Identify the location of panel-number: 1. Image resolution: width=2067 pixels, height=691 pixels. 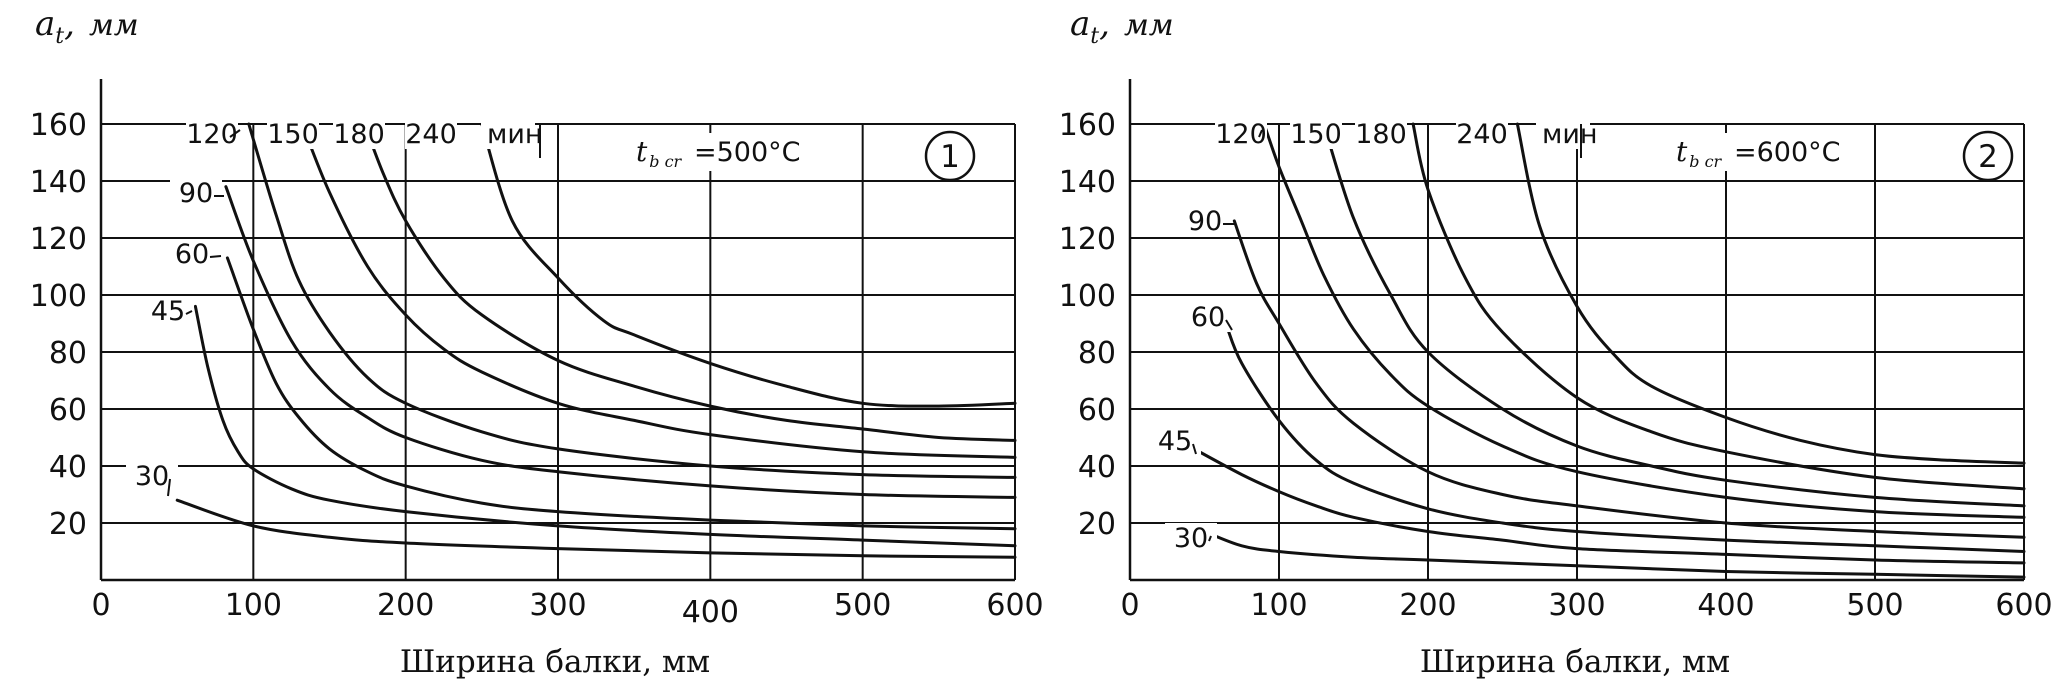
(950, 157).